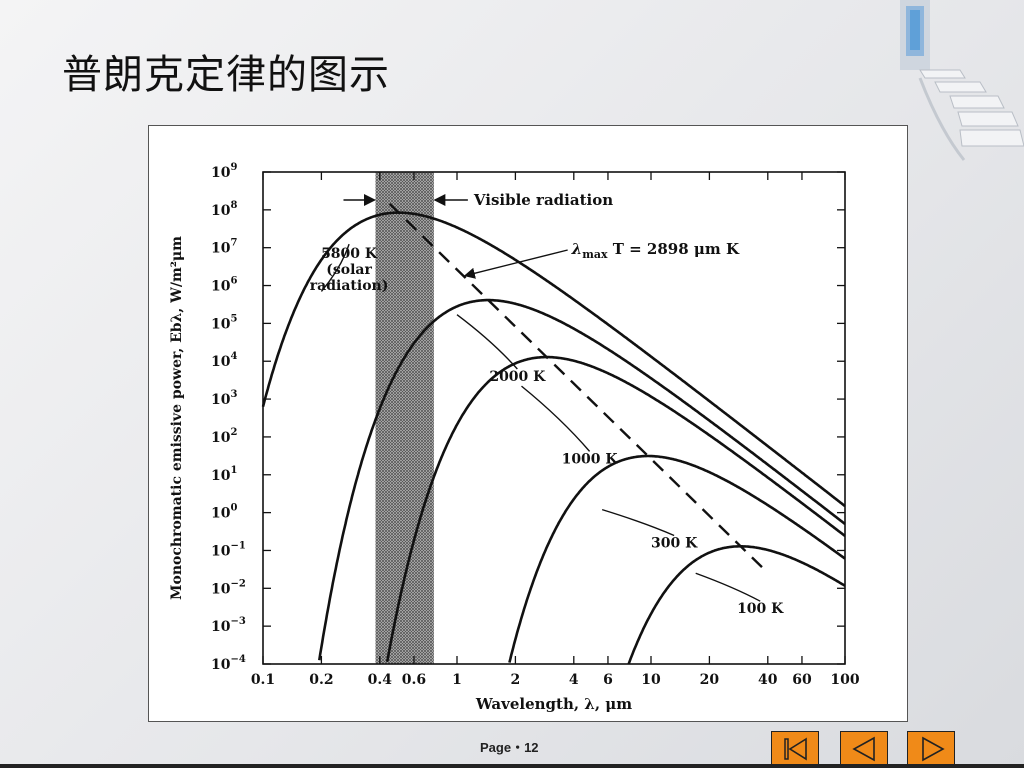 This screenshot has width=1024, height=768. I want to click on y-tick-label: 10⁻⁴, so click(228, 663).